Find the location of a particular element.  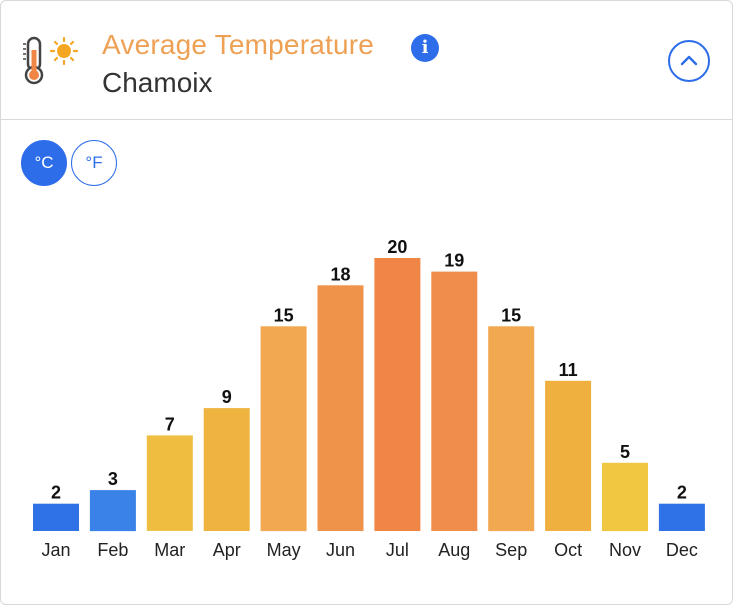

value-label-jun: 18 is located at coordinates (340, 274).